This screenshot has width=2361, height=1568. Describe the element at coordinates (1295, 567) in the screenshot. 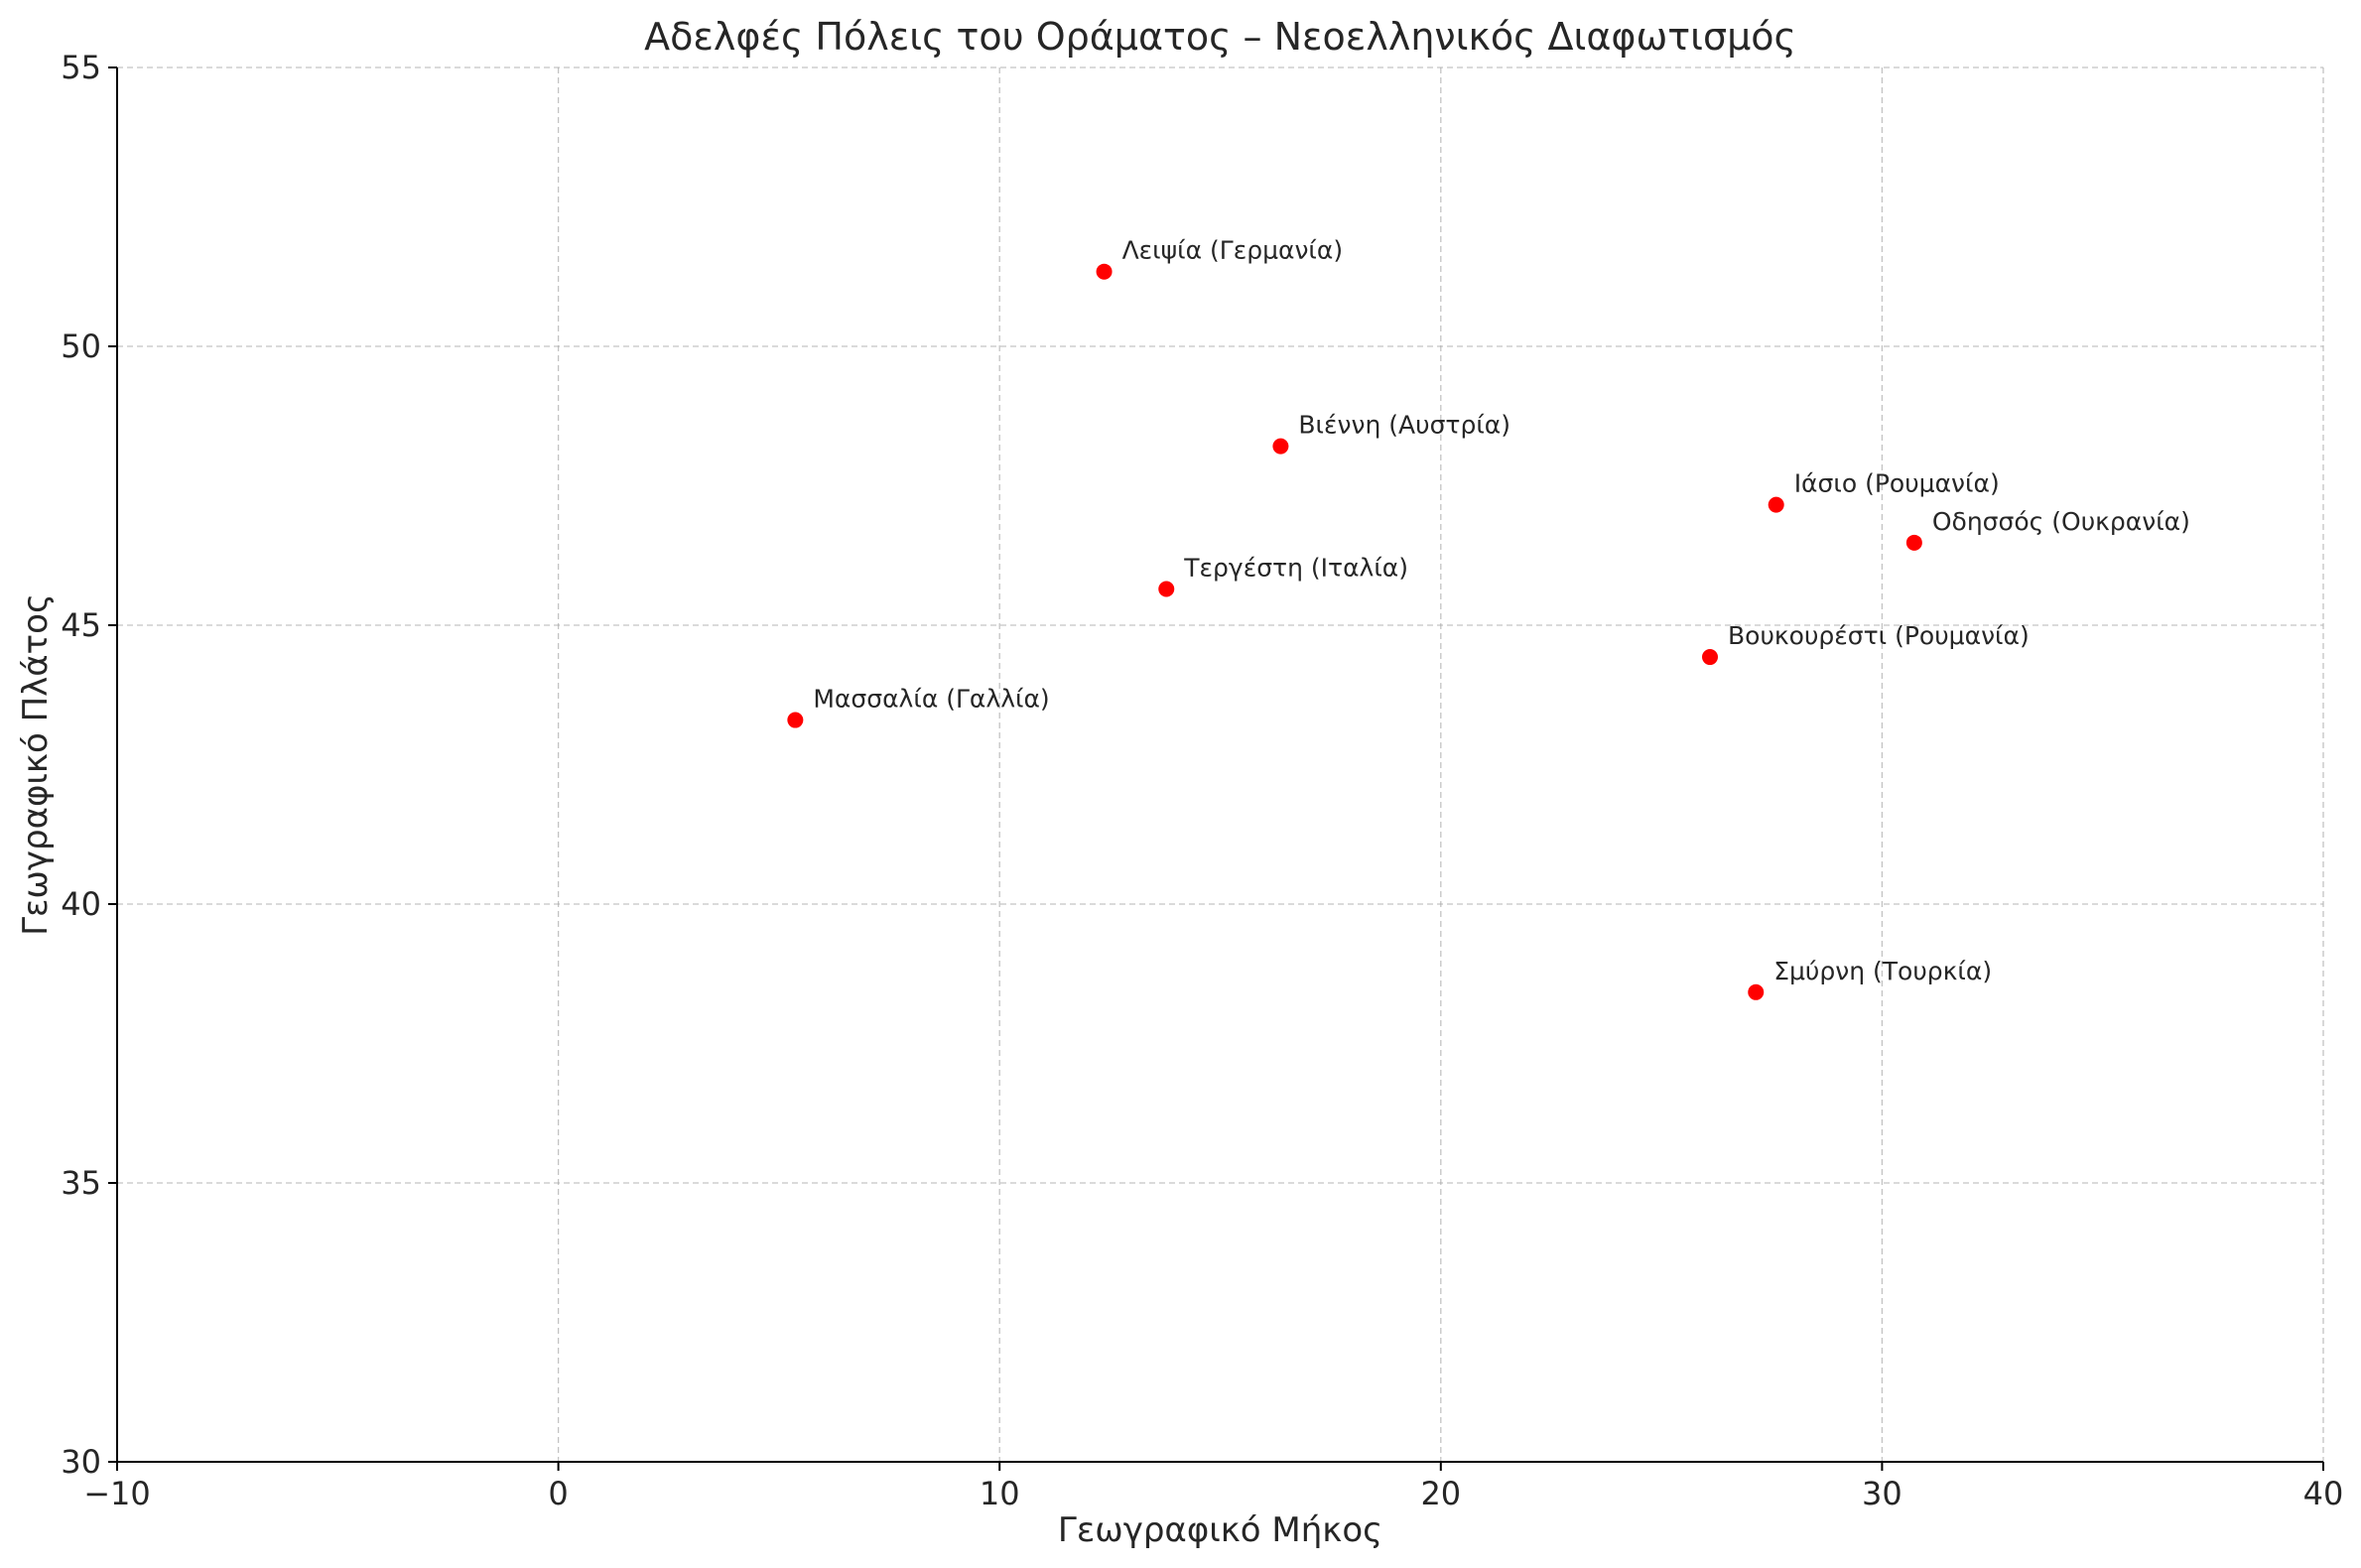

I see `data-point-label: Τεργέστη (Ιταλία)` at that location.